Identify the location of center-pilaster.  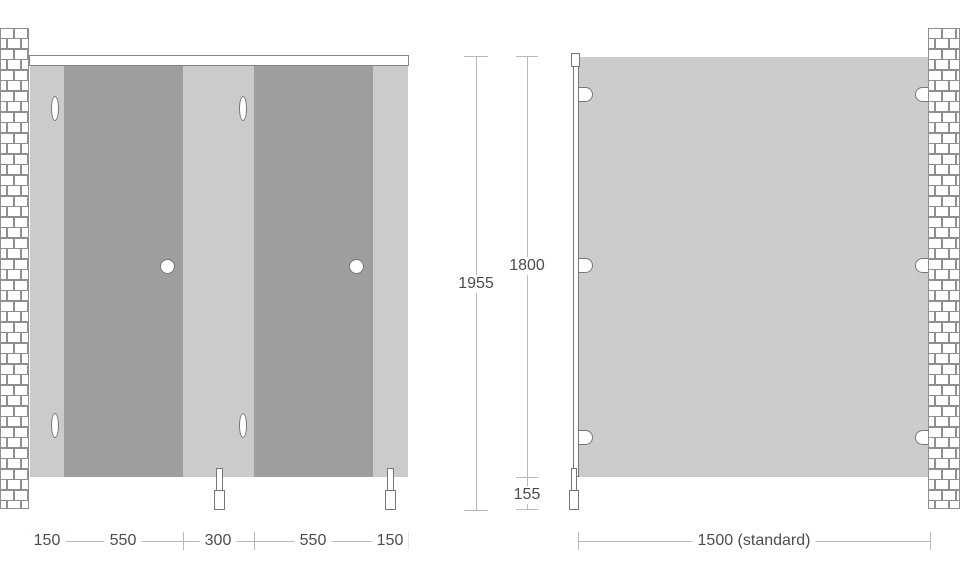
(218, 271).